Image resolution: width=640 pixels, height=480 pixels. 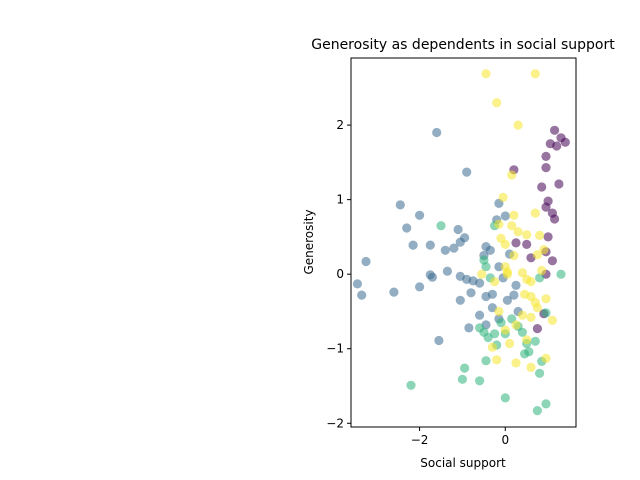 What do you see at coordinates (335, 423) in the screenshot?
I see `y-tick-label: −2` at bounding box center [335, 423].